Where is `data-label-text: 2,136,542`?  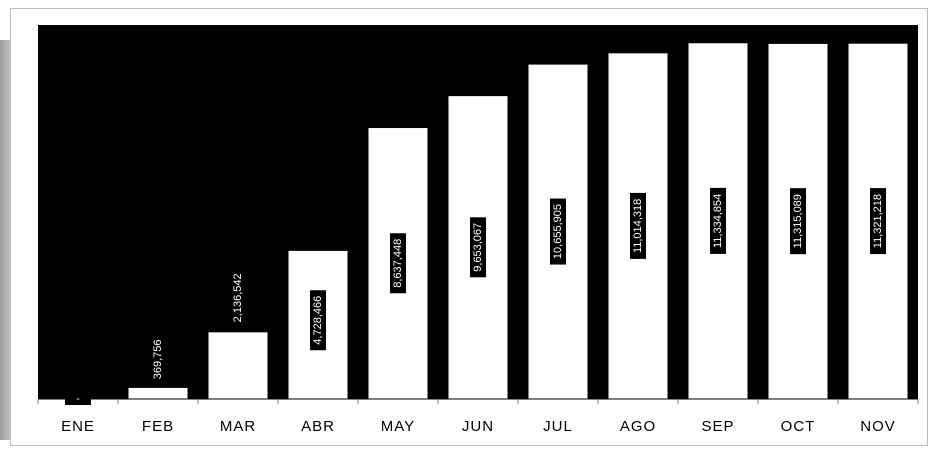
data-label-text: 2,136,542 is located at coordinates (238, 297).